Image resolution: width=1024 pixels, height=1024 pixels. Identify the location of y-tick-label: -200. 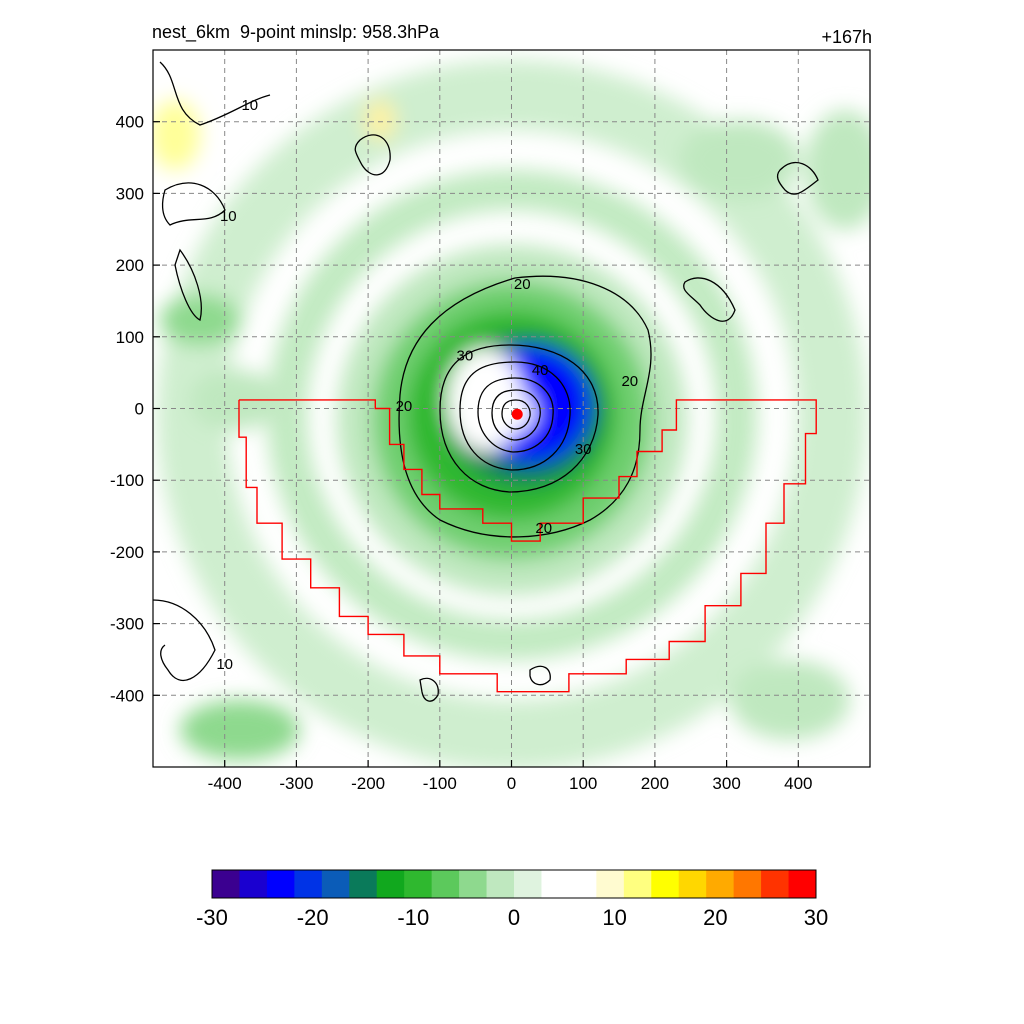
(127, 552).